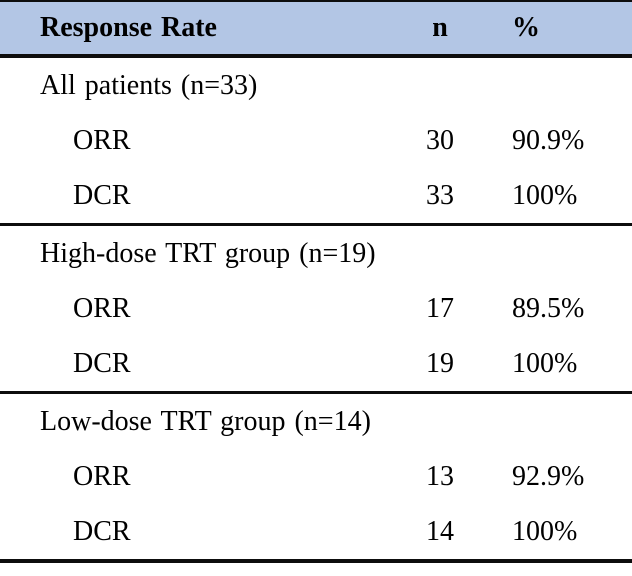 This screenshot has height=576, width=632. I want to click on group-title-row: High-dose TRT group (n=19), so click(316, 253).